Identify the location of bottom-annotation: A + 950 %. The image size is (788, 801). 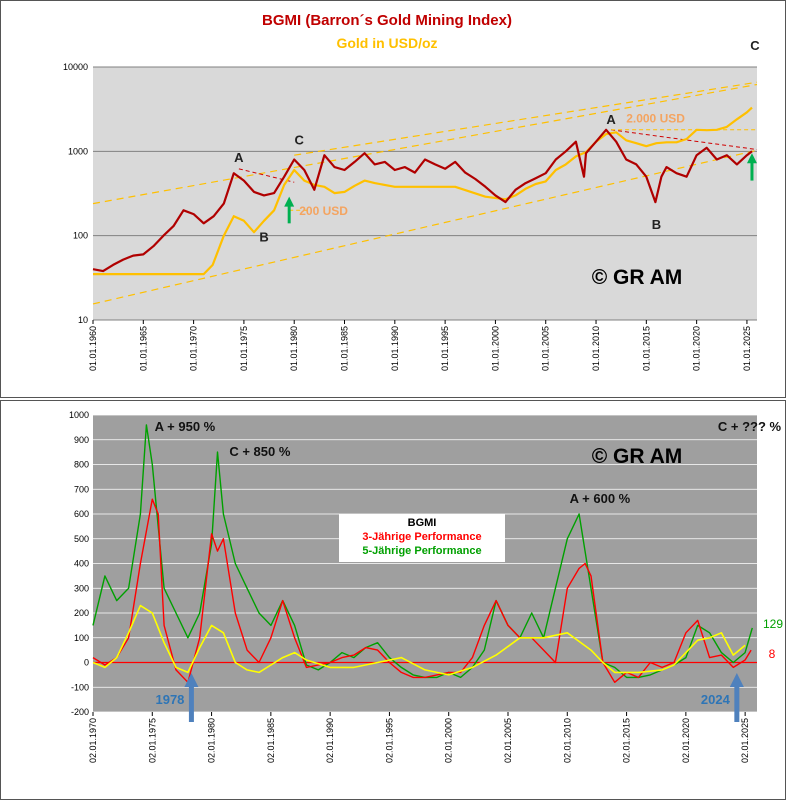
(185, 426).